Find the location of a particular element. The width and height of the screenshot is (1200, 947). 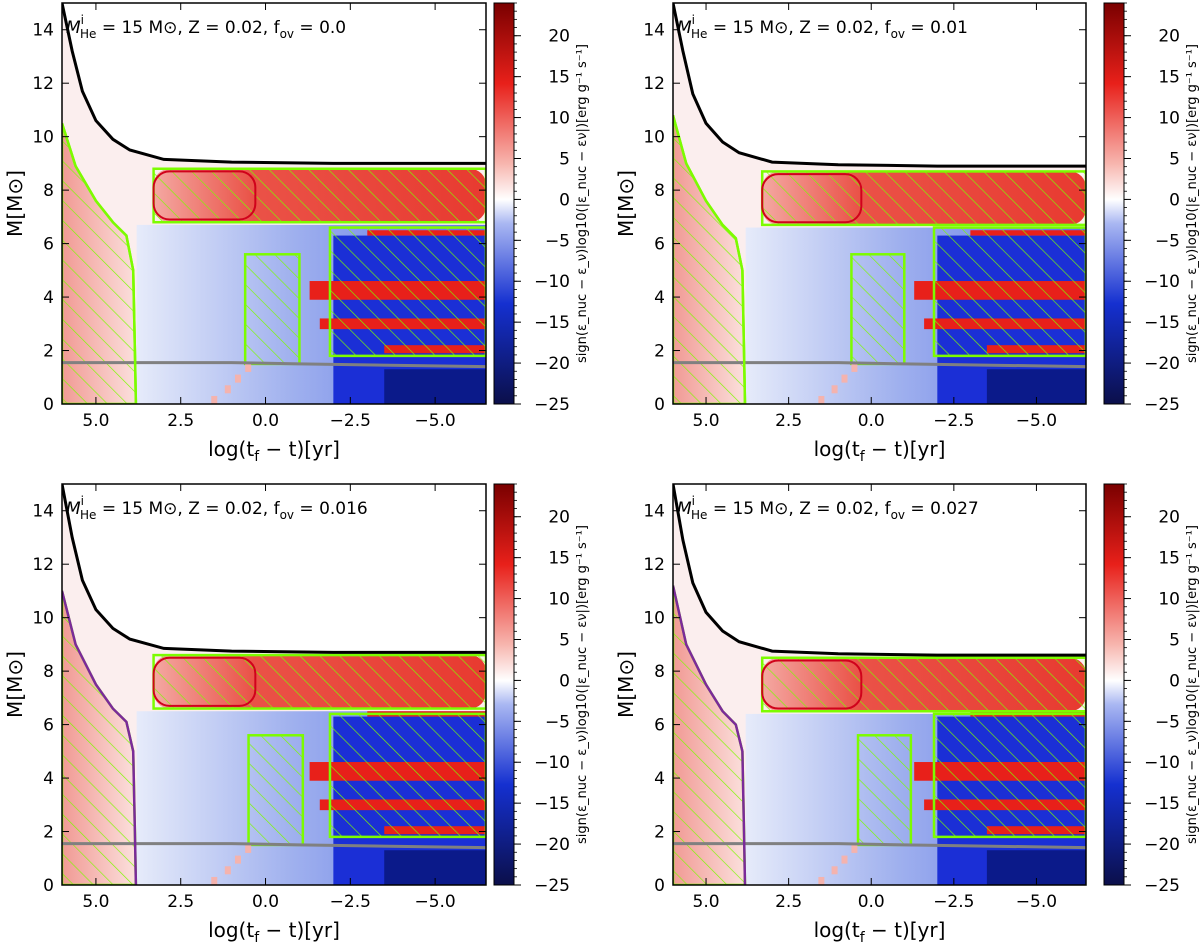

panel-title: Mi He = 15 M⊙, Z = 0.02, fov = 0.0 is located at coordinates (206, 27).